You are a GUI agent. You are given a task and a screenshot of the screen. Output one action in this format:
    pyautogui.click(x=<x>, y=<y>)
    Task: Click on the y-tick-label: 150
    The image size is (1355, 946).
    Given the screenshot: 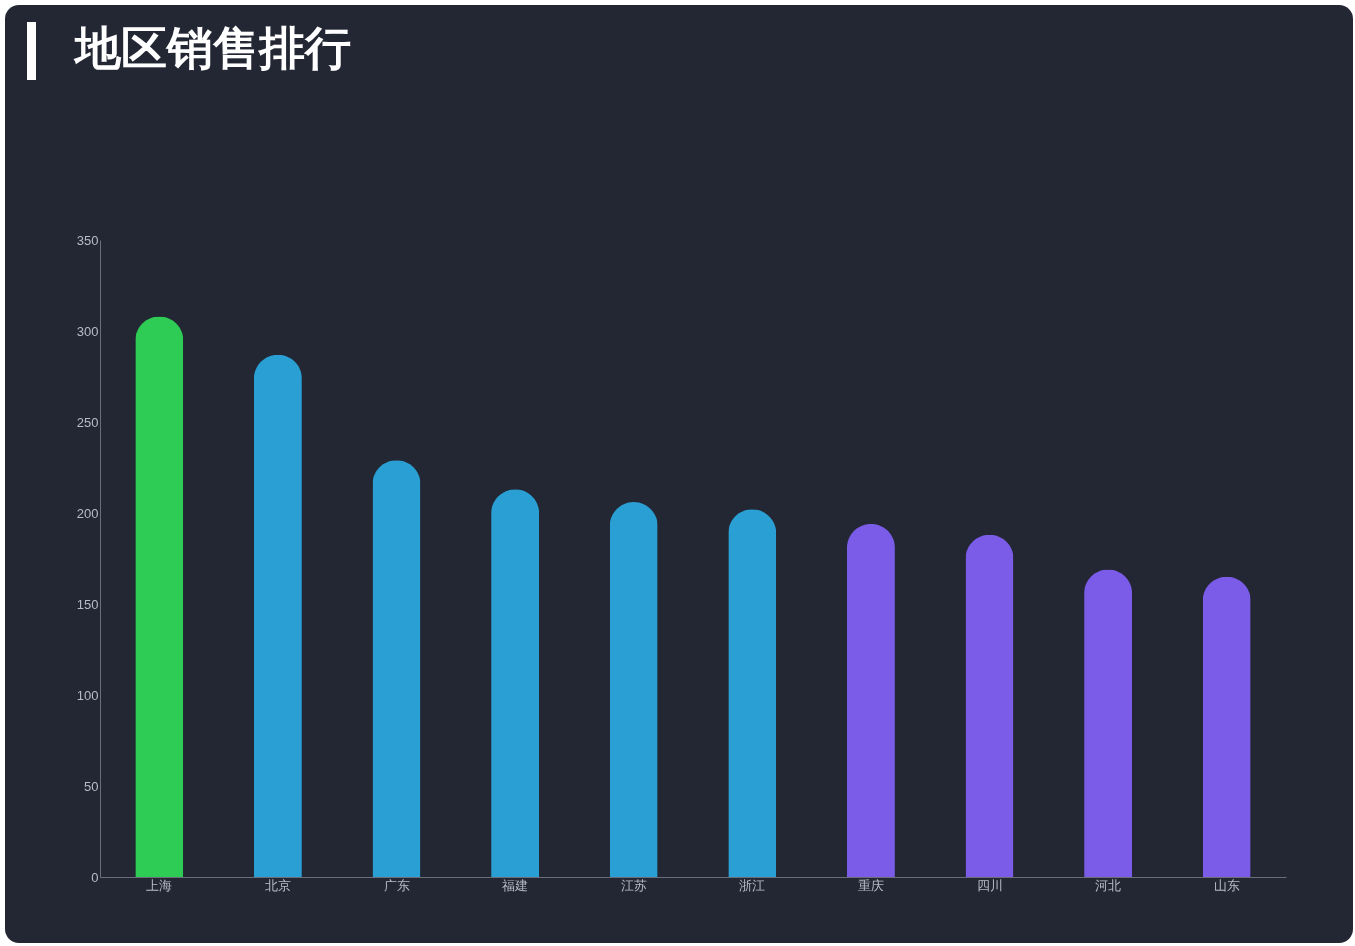 What is the action you would take?
    pyautogui.click(x=87, y=604)
    